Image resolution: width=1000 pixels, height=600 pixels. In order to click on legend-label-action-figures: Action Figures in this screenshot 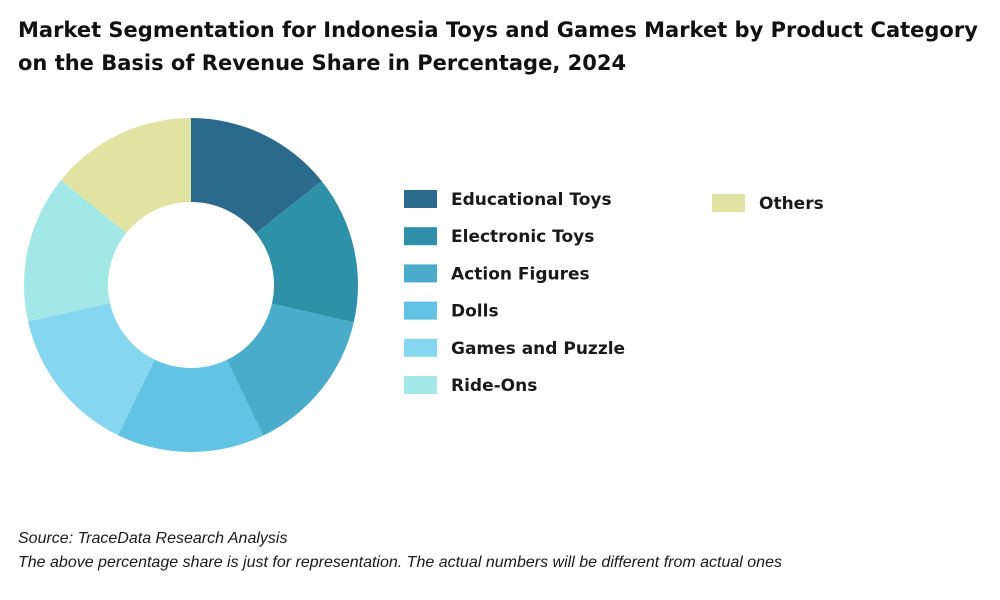, I will do `click(520, 274)`.